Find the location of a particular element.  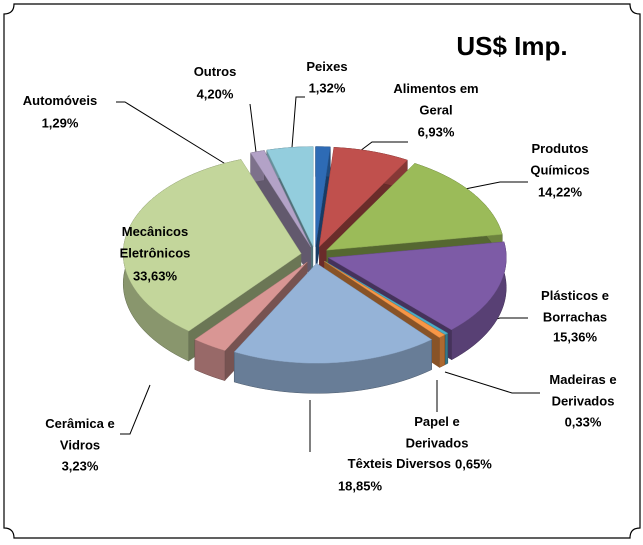

label-line: Peixes is located at coordinates (326, 66).